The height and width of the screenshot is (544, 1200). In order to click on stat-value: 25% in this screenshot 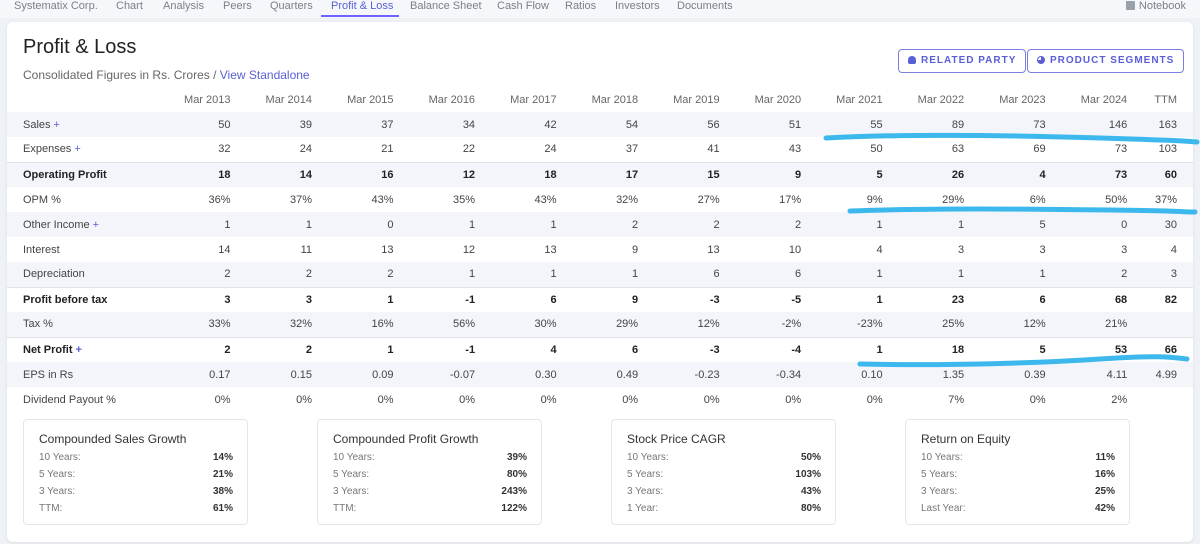, I will do `click(1104, 491)`.